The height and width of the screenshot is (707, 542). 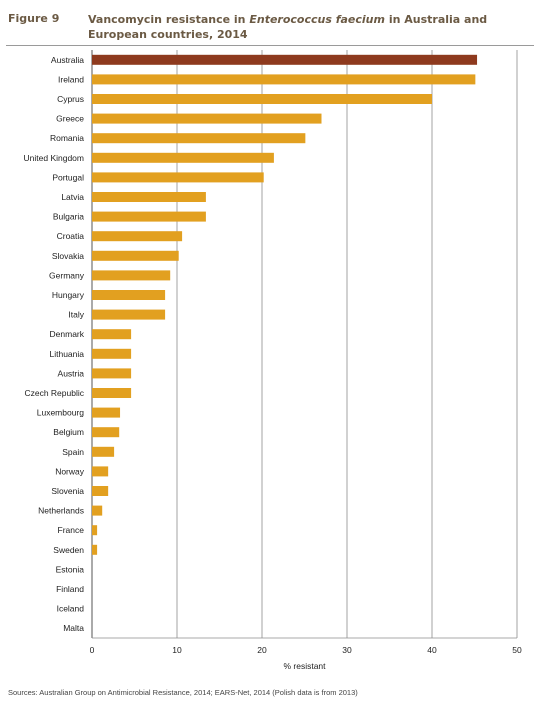 I want to click on category-label: Latvia, so click(x=72, y=197).